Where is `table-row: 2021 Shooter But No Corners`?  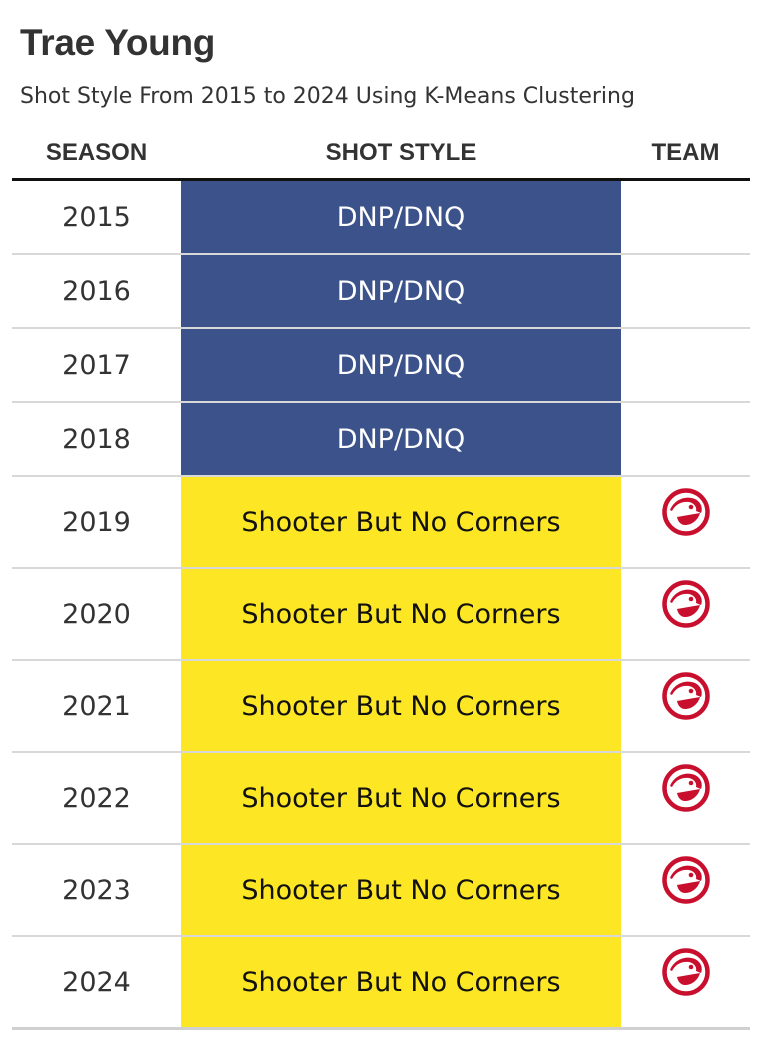
table-row: 2021 Shooter But No Corners is located at coordinates (381, 706).